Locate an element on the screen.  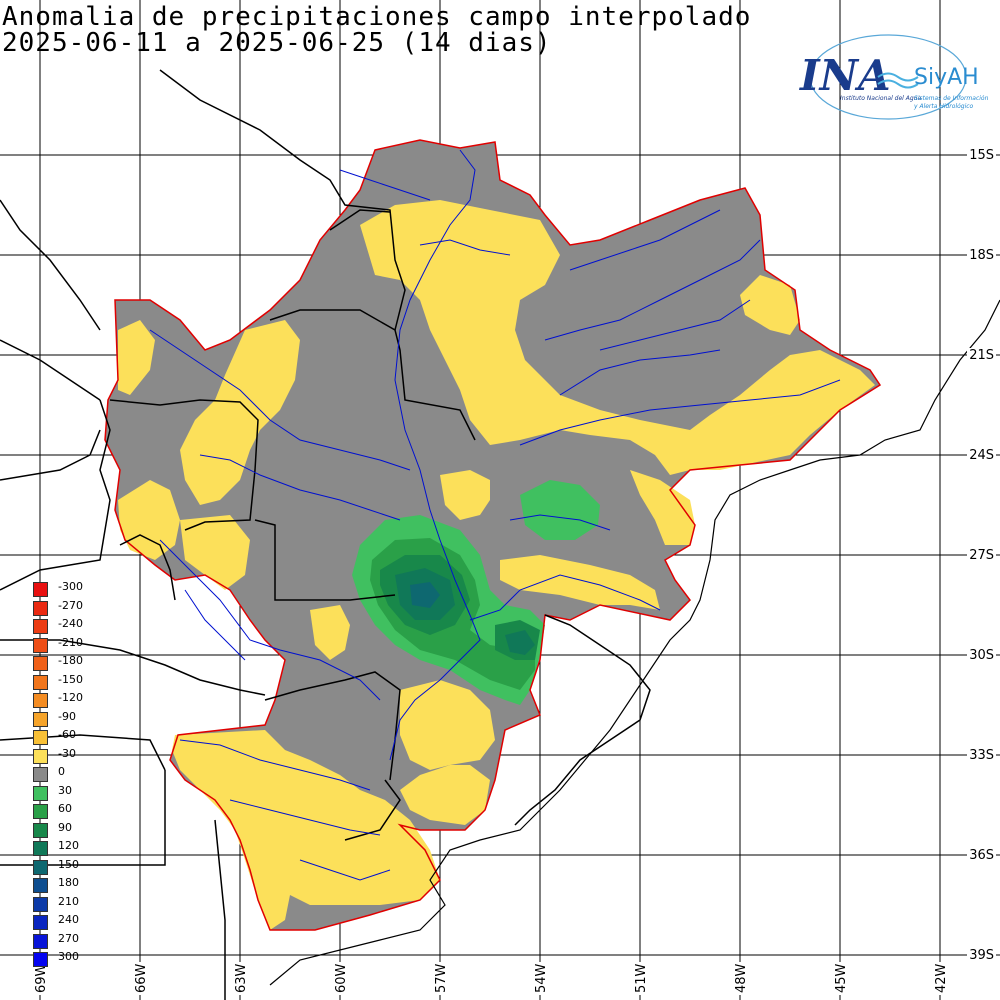
legend-item: 270 is located at coordinates (65, 941).